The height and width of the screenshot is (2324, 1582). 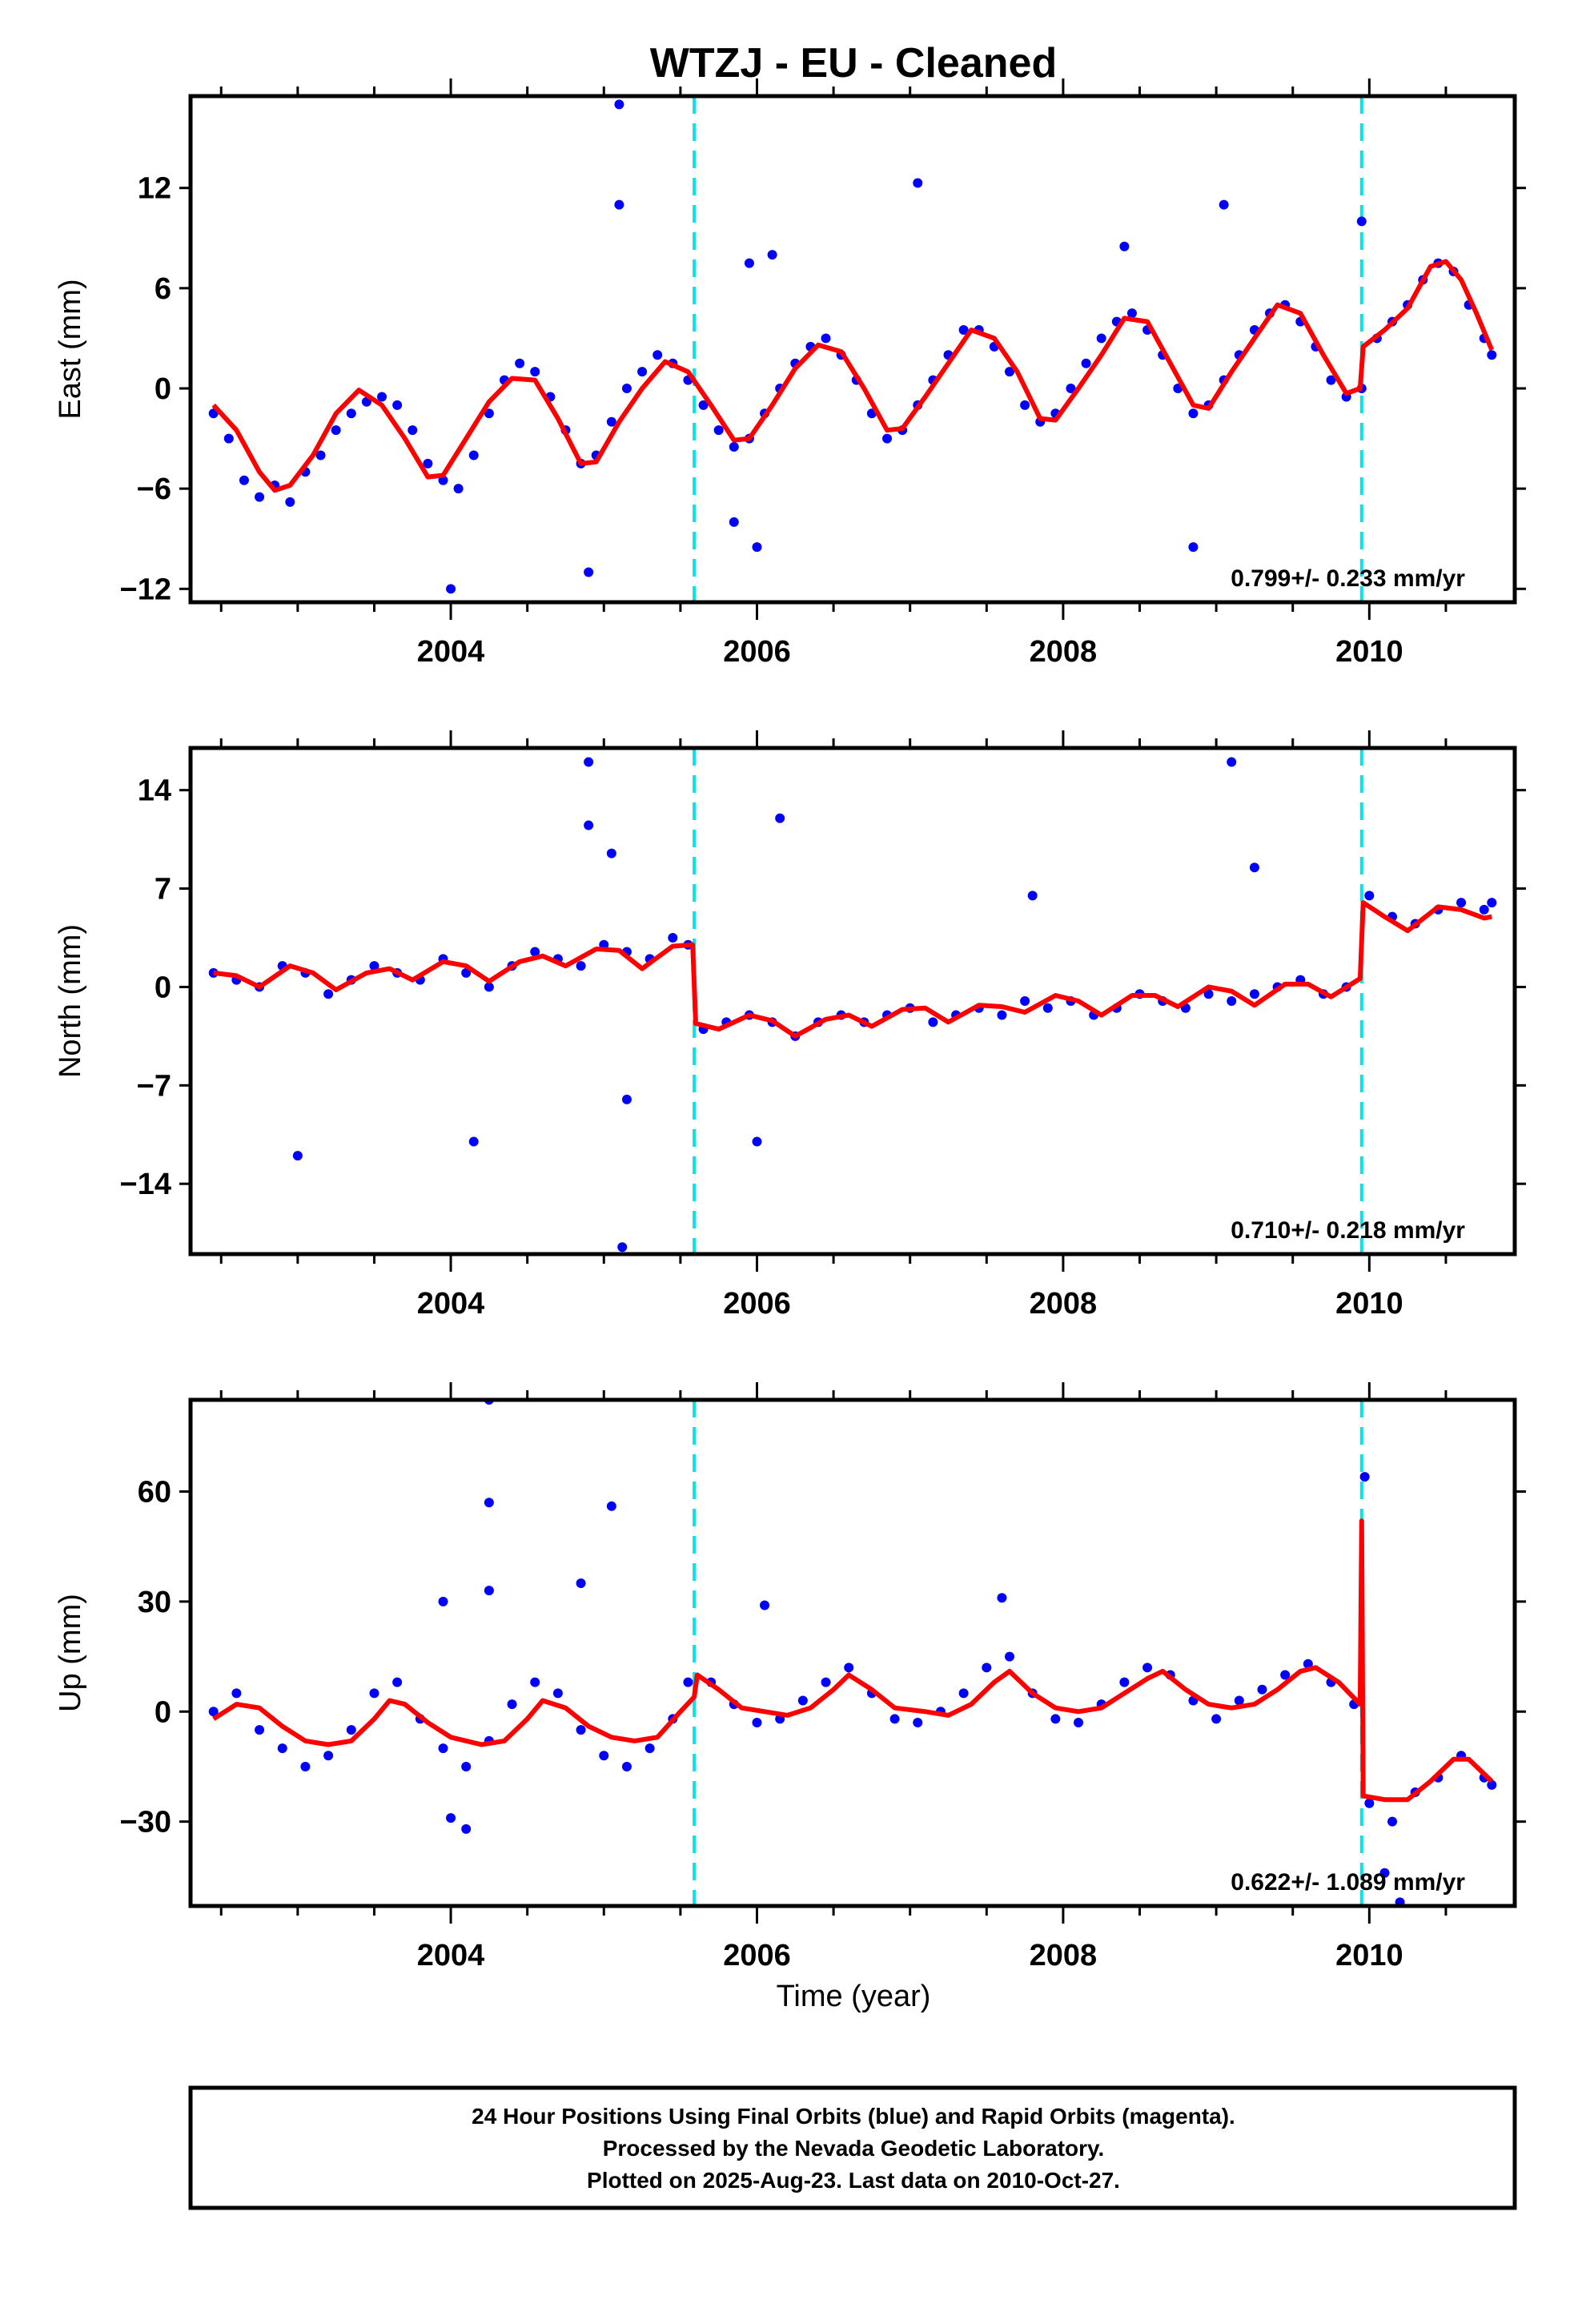 I want to click on y-tick-label: 30, so click(x=154, y=1602).